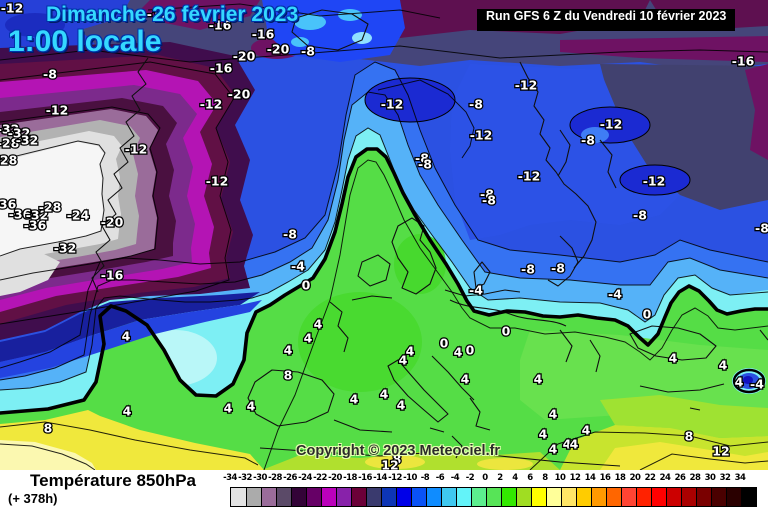 This screenshot has height=512, width=768. Describe the element at coordinates (470, 478) in the screenshot. I see `scale-tick: -2` at that location.